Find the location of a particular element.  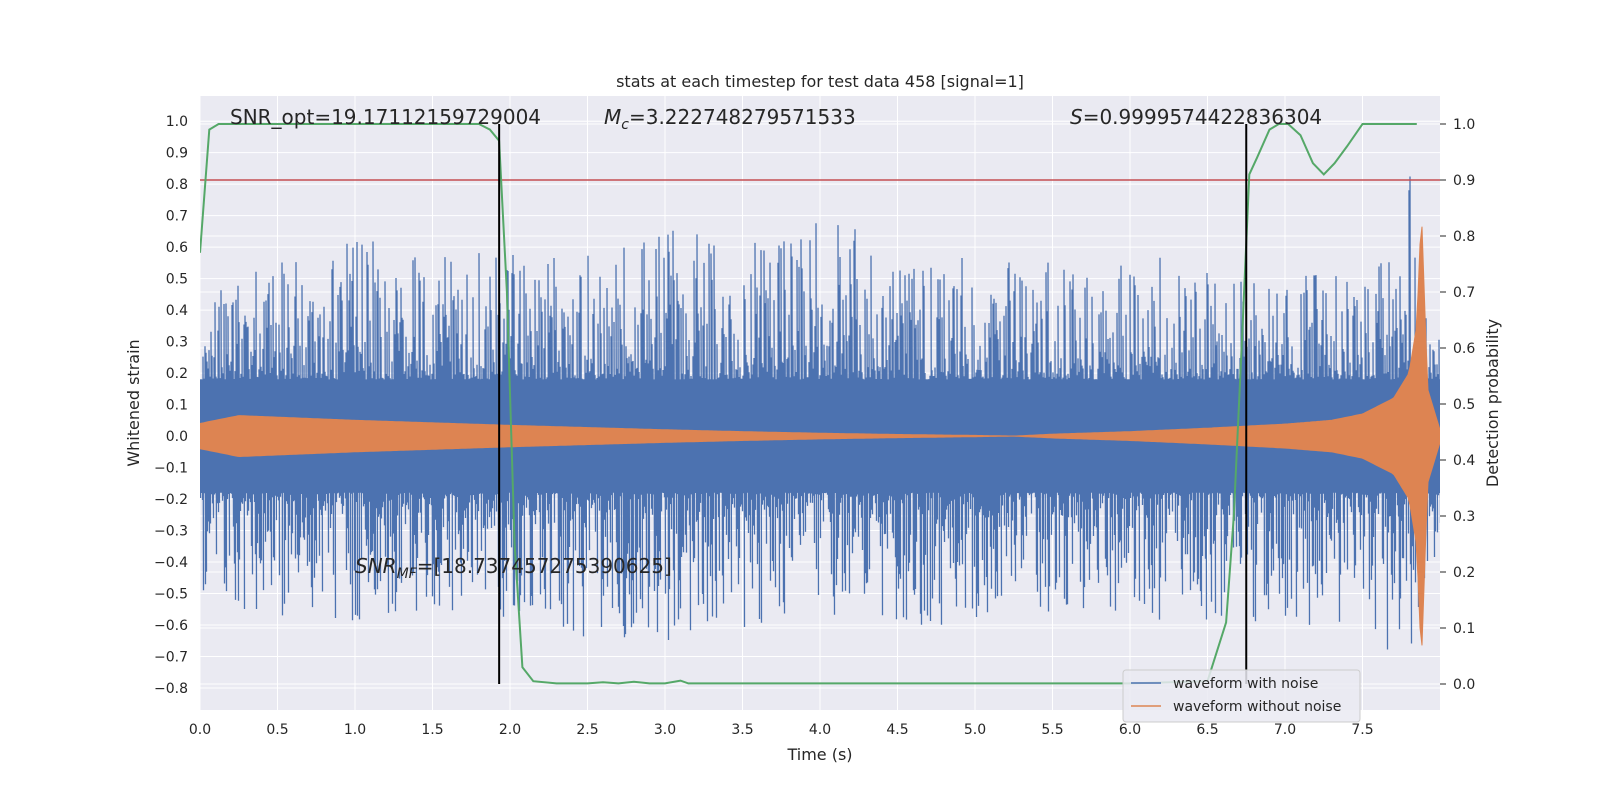

y-left-tick-label: −0.2 is located at coordinates (171, 500).